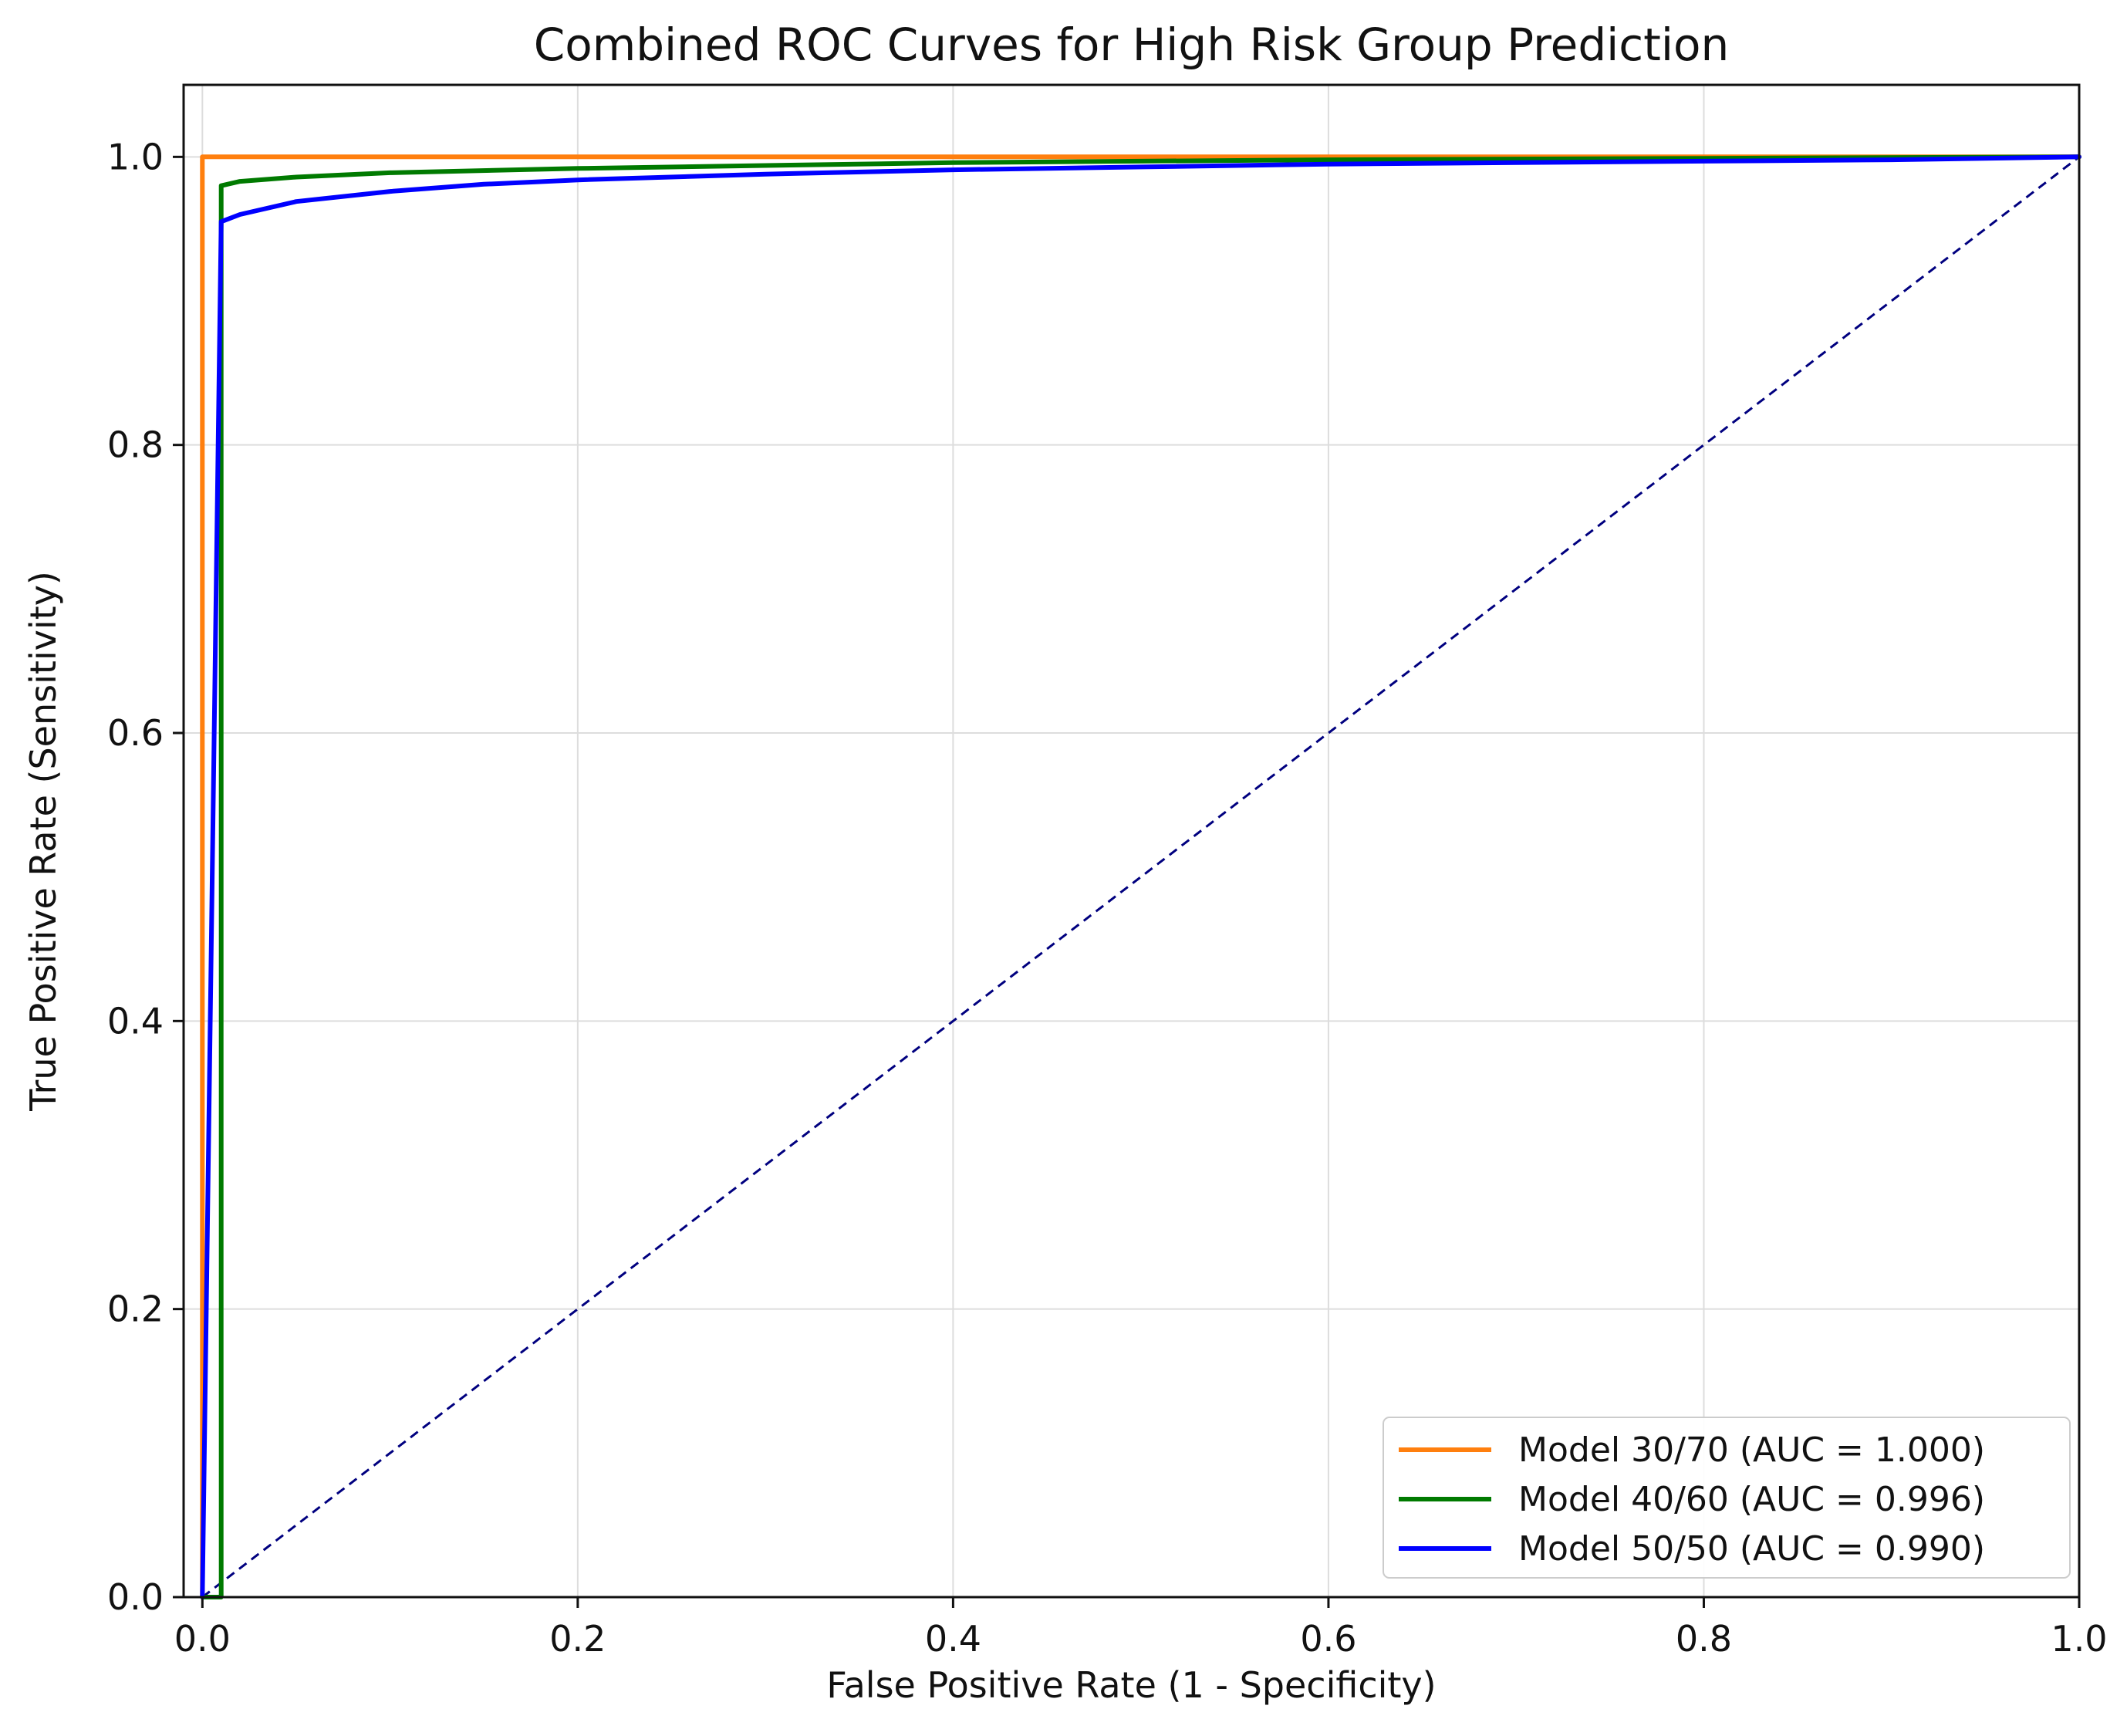 The height and width of the screenshot is (1736, 2127). Describe the element at coordinates (953, 1639) in the screenshot. I see `x-tick-label: 0.4` at that location.